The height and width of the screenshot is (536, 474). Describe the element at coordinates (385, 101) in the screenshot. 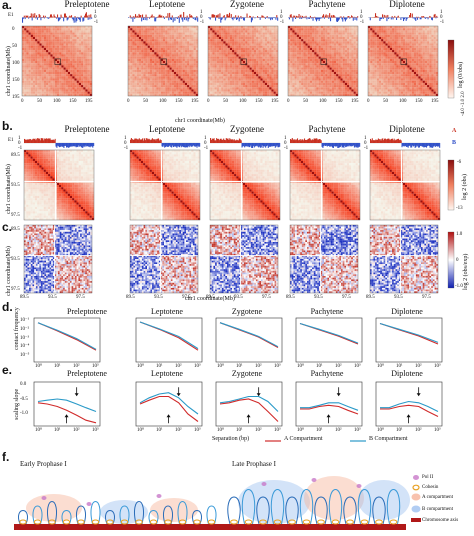

I see `panel-a-x-tick-4-1: 50` at that location.